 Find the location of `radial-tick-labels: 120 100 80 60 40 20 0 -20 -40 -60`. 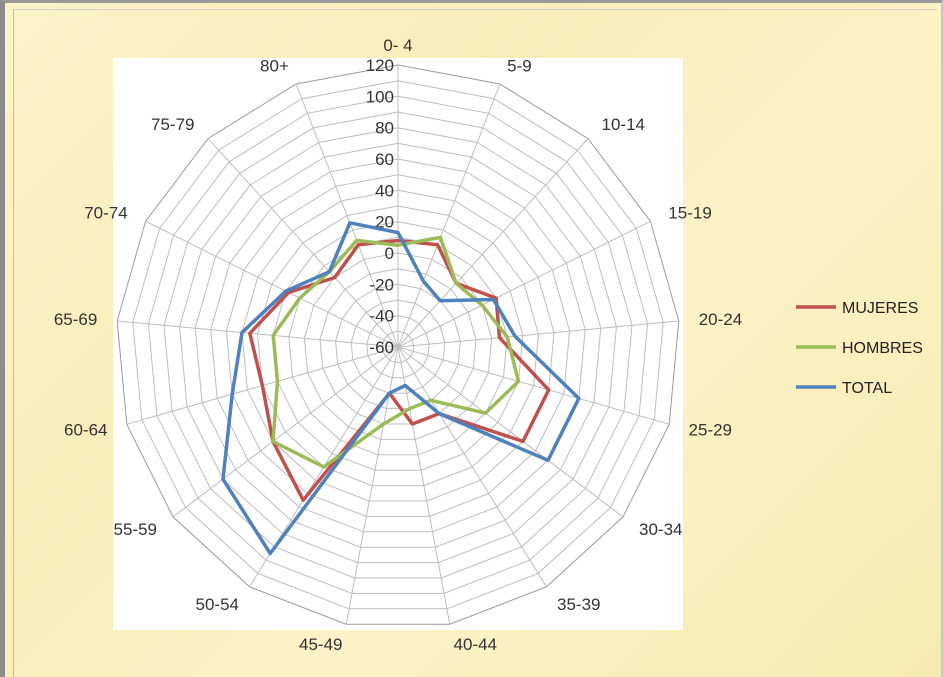

radial-tick-labels: 120 100 80 60 40 20 0 -20 -40 -60 is located at coordinates (380, 206).